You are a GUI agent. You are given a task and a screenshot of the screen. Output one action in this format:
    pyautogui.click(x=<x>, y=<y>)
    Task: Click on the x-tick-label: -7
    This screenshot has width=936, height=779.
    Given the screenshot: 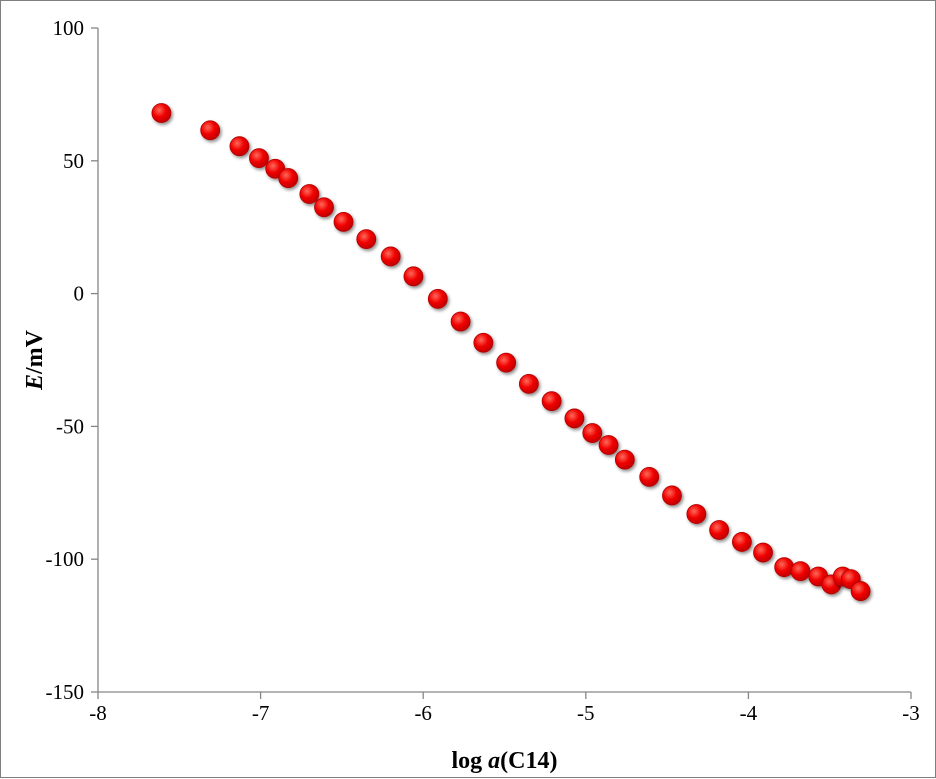 What is the action you would take?
    pyautogui.click(x=261, y=713)
    